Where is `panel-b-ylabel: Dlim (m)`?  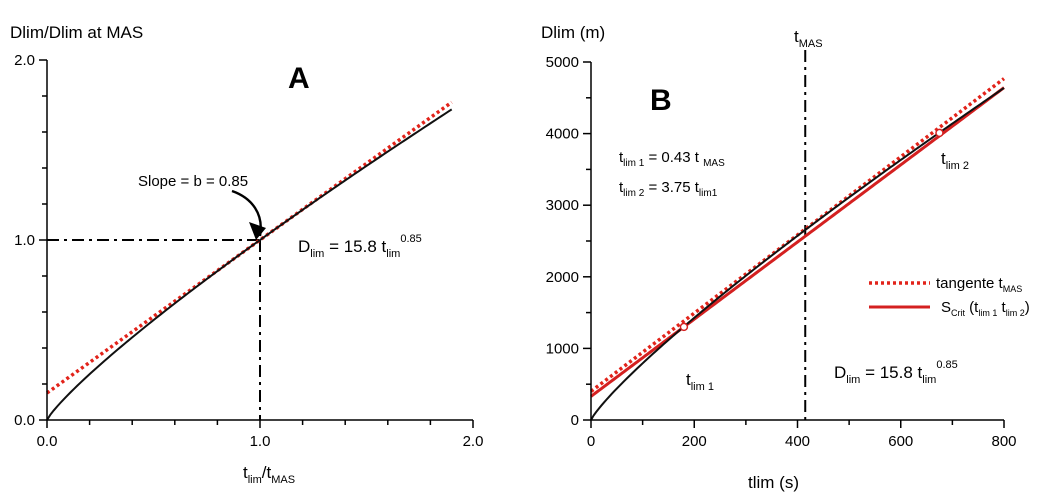
panel-b-ylabel: Dlim (m) is located at coordinates (573, 32).